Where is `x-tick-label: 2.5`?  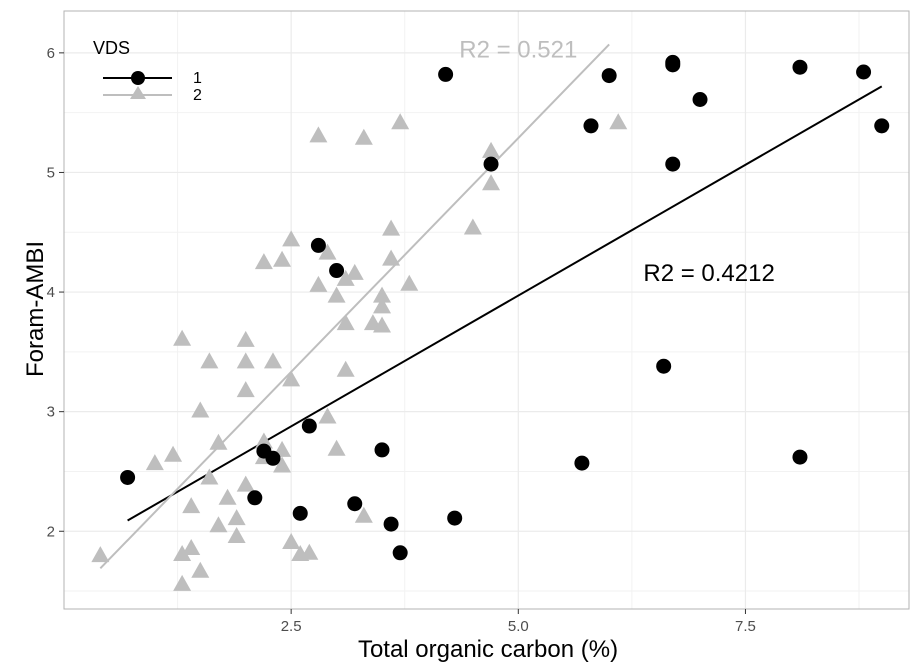 x-tick-label: 2.5 is located at coordinates (291, 626).